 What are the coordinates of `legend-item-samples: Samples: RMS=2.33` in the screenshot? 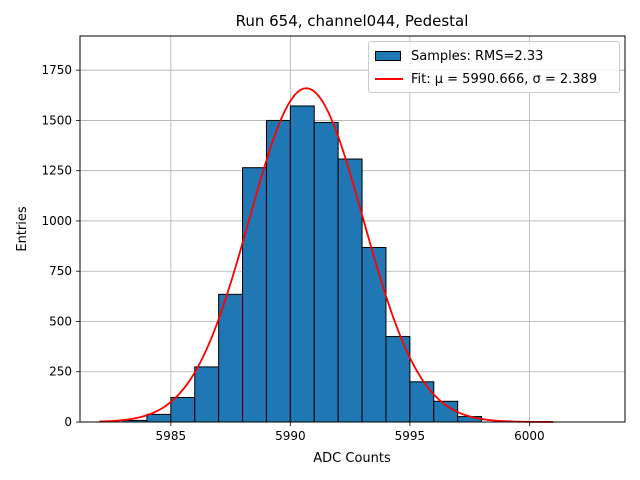 It's located at (459, 56).